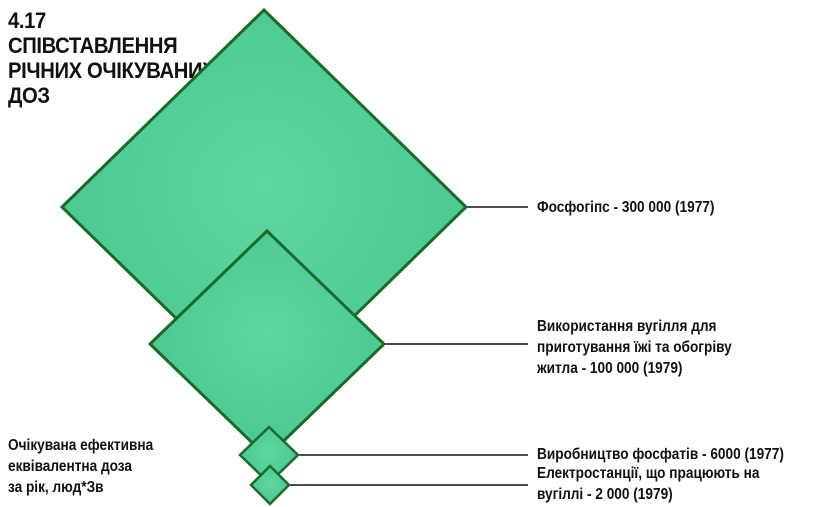 The height and width of the screenshot is (507, 828). I want to click on unit-note-line-3: за рік, люд*Зв, so click(56, 487).